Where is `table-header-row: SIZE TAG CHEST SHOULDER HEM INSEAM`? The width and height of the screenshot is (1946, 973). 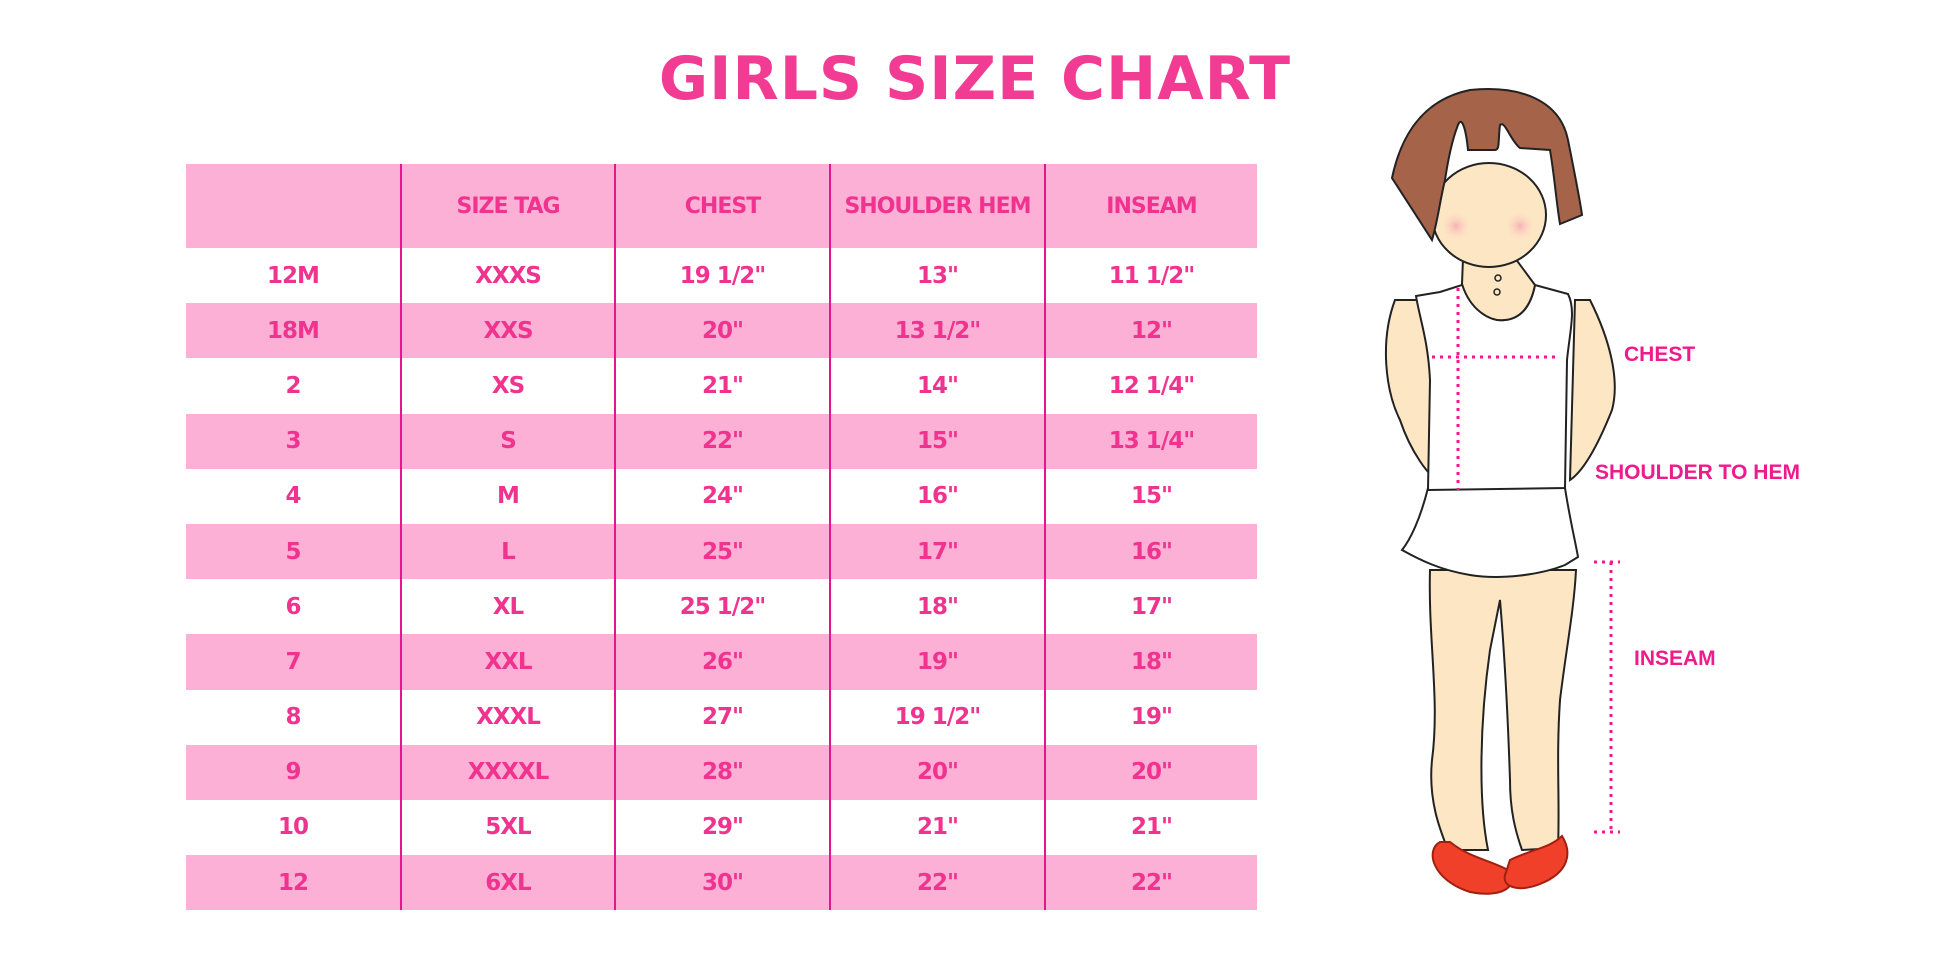
table-header-row: SIZE TAG CHEST SHOULDER HEM INSEAM is located at coordinates (721, 206).